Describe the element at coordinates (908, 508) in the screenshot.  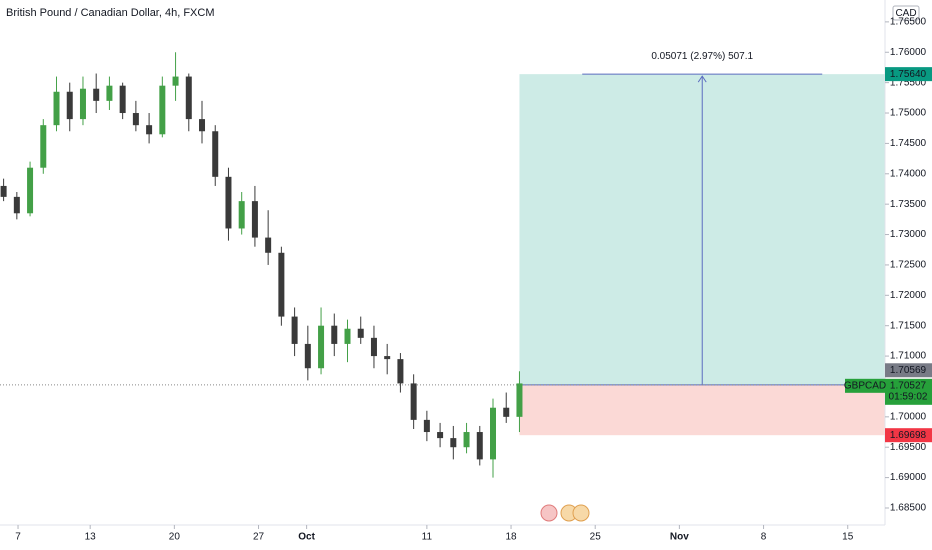
I see `y-tick-label: 1.68500` at that location.